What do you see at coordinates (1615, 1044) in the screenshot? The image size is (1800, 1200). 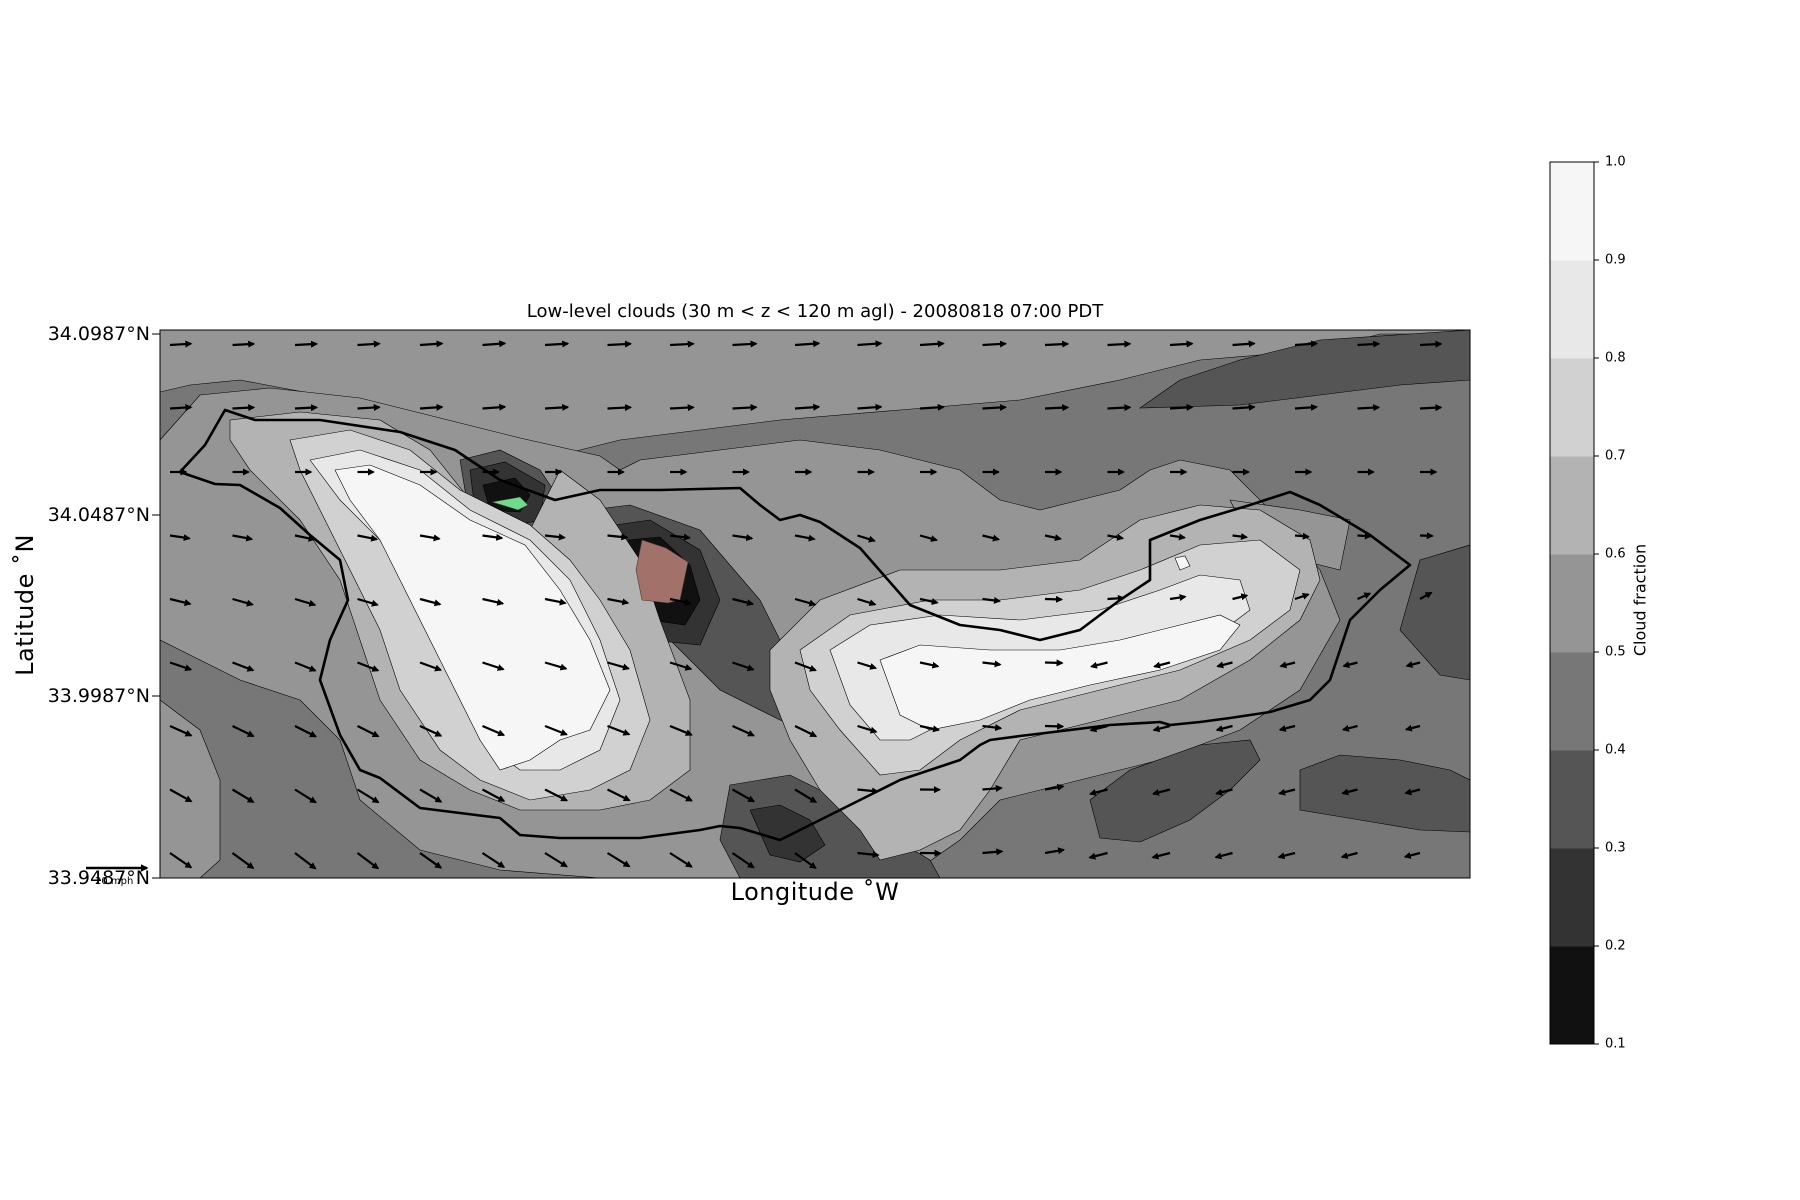 I see `colorbar-tick-0.1: 0.1` at bounding box center [1615, 1044].